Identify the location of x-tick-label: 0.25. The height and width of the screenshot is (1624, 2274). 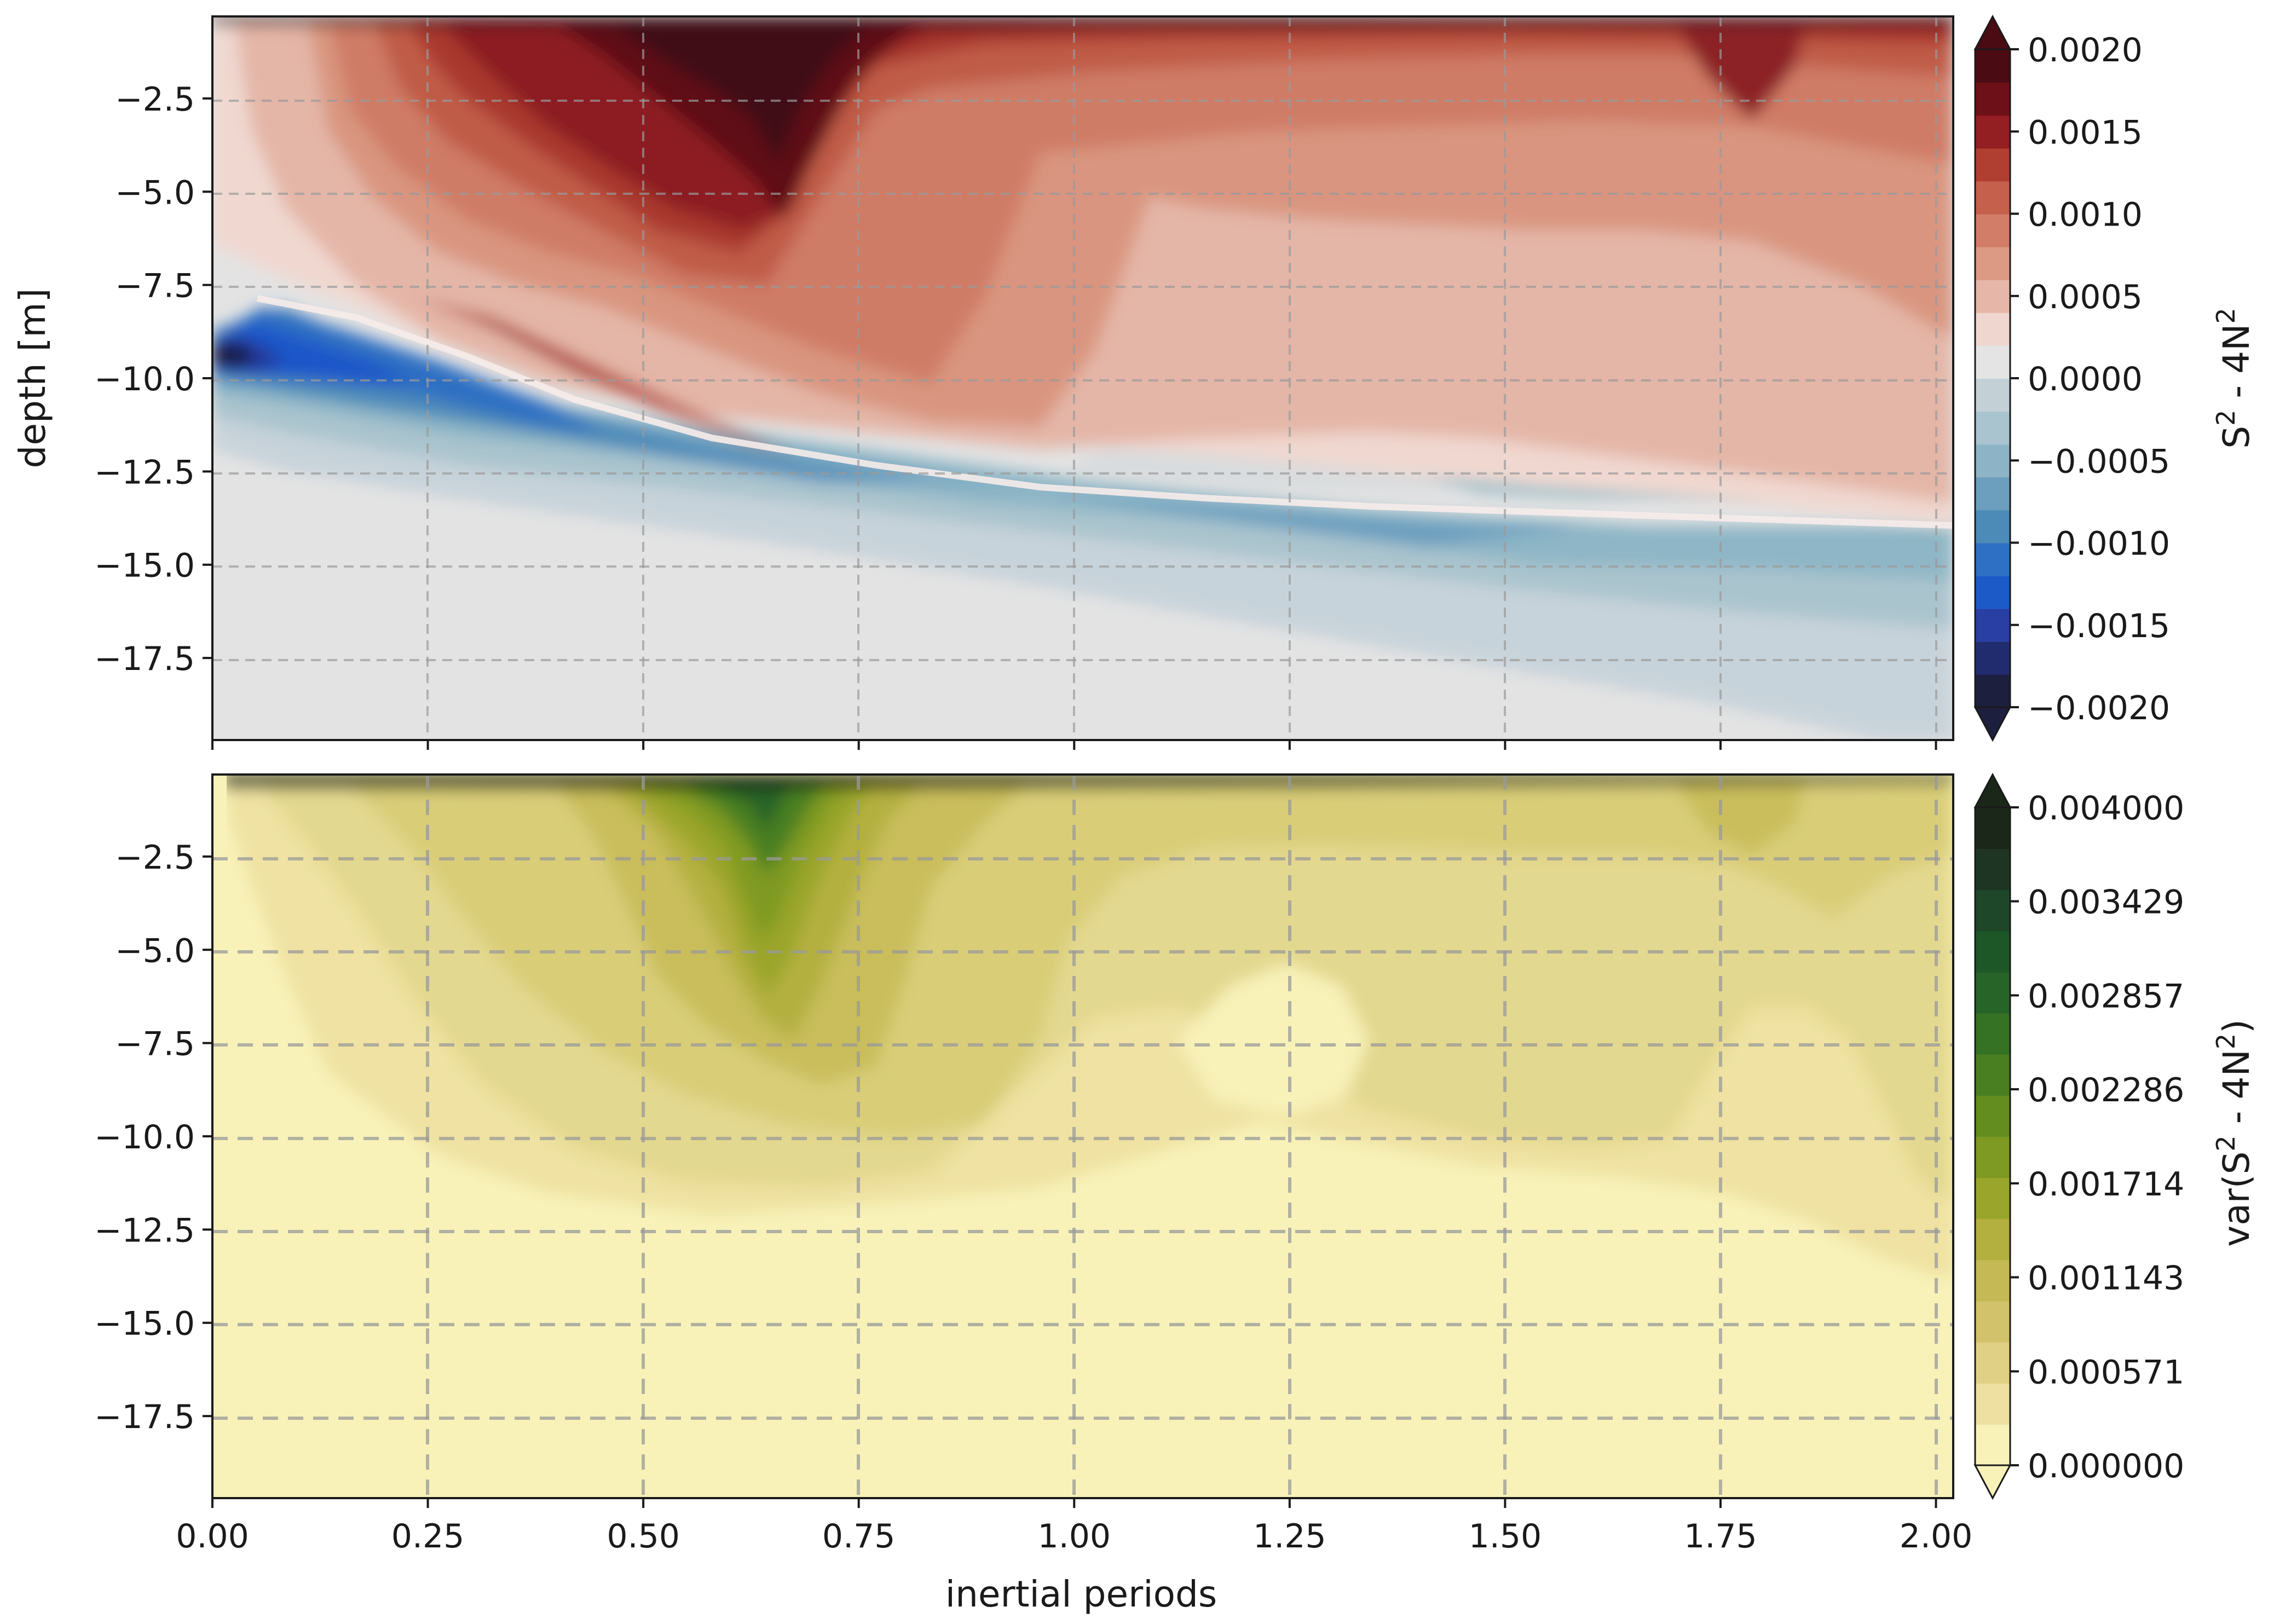
(428, 1536).